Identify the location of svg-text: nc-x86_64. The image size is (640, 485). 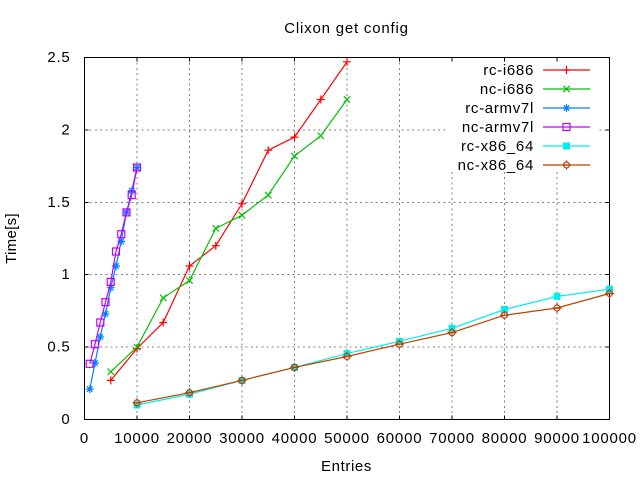
(496, 165).